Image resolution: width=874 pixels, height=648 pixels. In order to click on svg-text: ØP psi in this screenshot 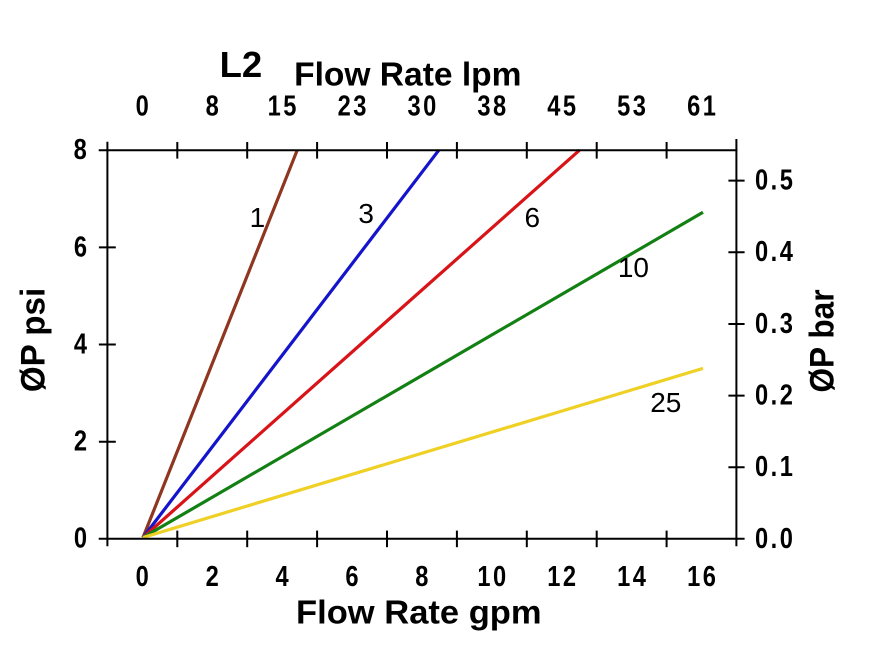, I will do `click(33, 340)`.